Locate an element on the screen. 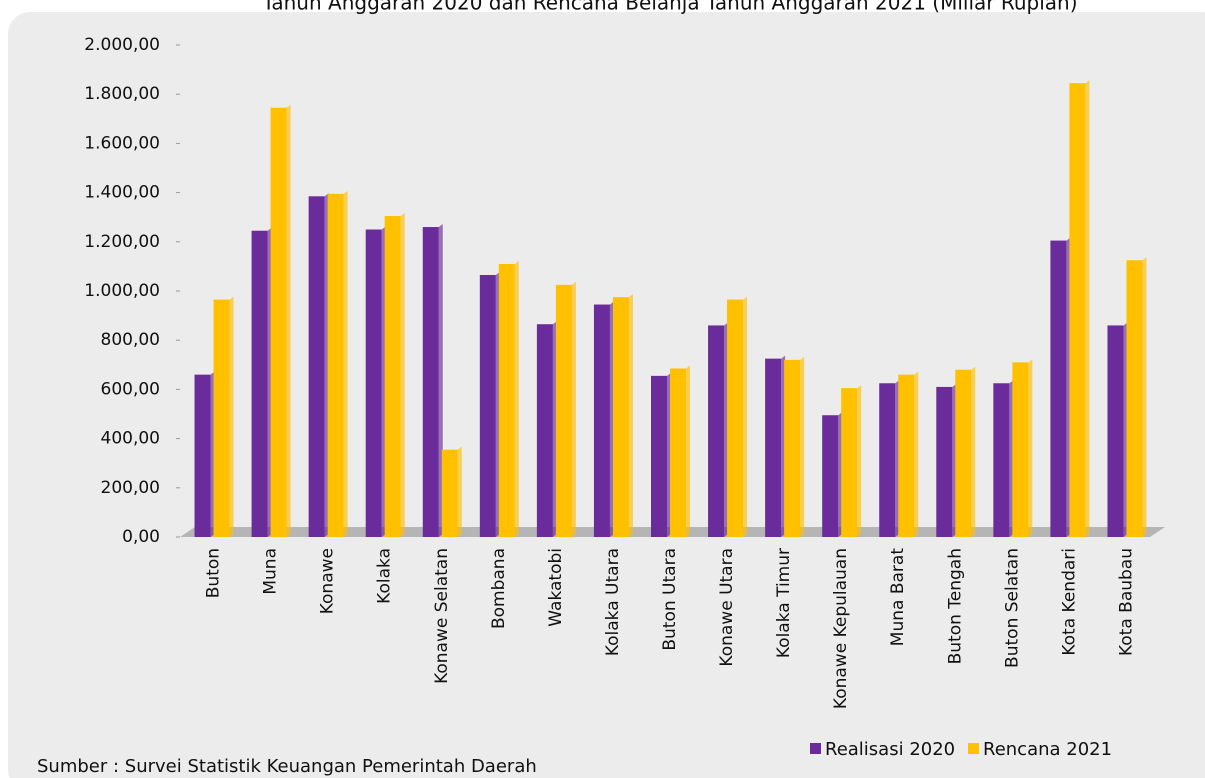 This screenshot has width=1205, height=778. y-tick-label: 0,00 is located at coordinates (141, 537).